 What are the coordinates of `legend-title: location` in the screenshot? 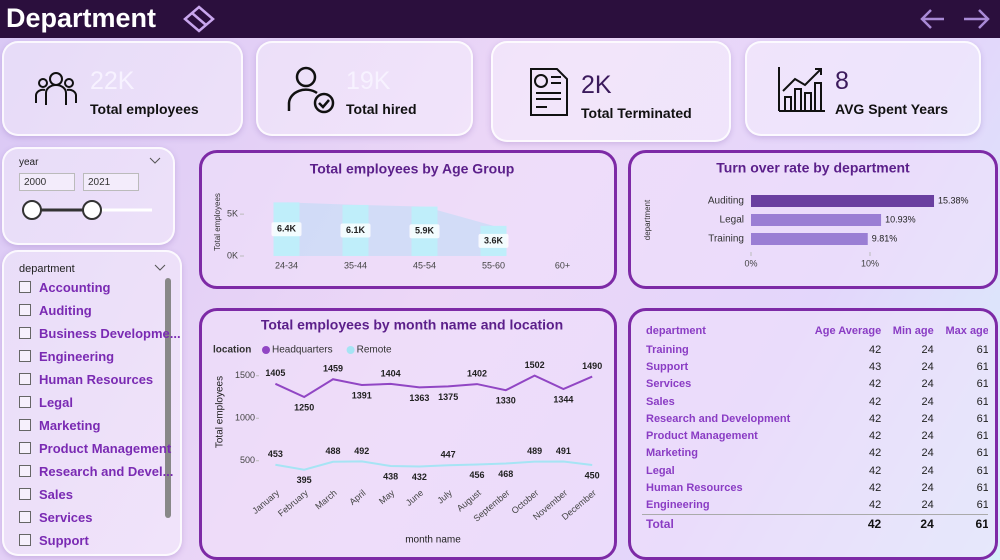 It's located at (232, 350).